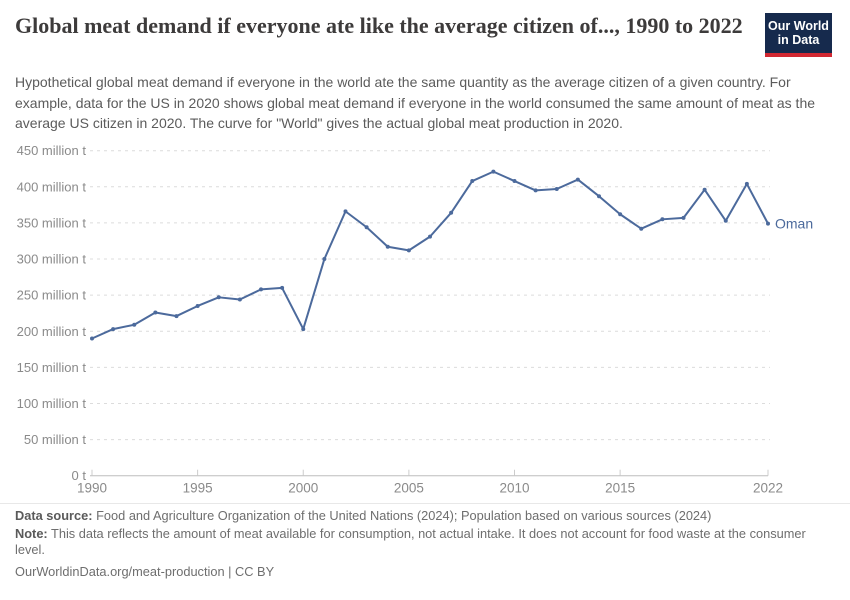  Describe the element at coordinates (52, 295) in the screenshot. I see `y-axis-label: 250 million t` at that location.